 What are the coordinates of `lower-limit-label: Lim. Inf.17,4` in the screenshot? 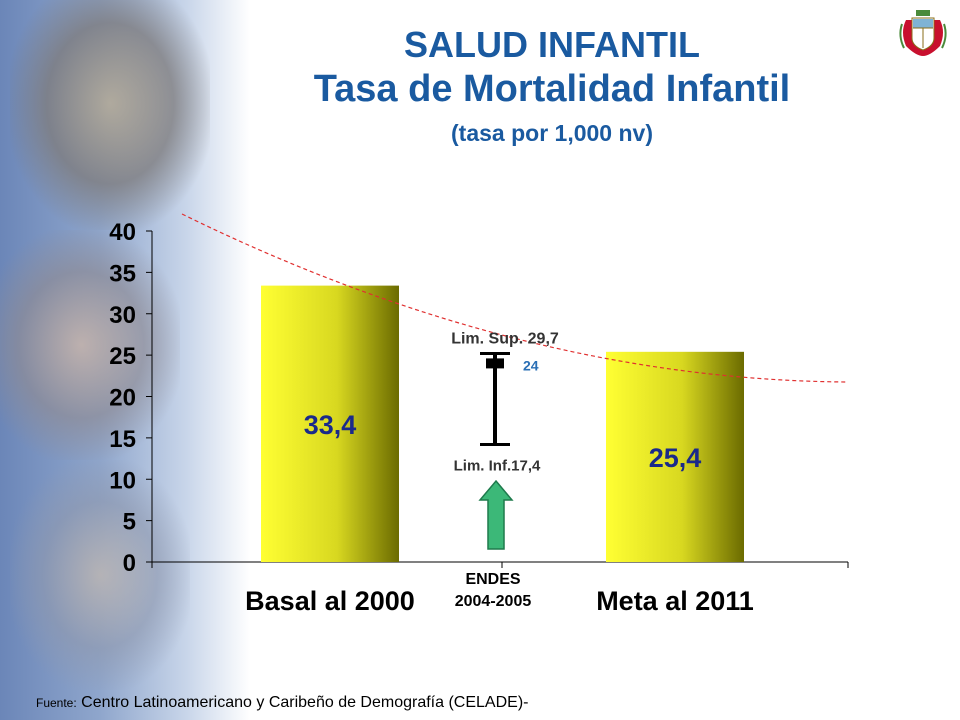 It's located at (497, 465).